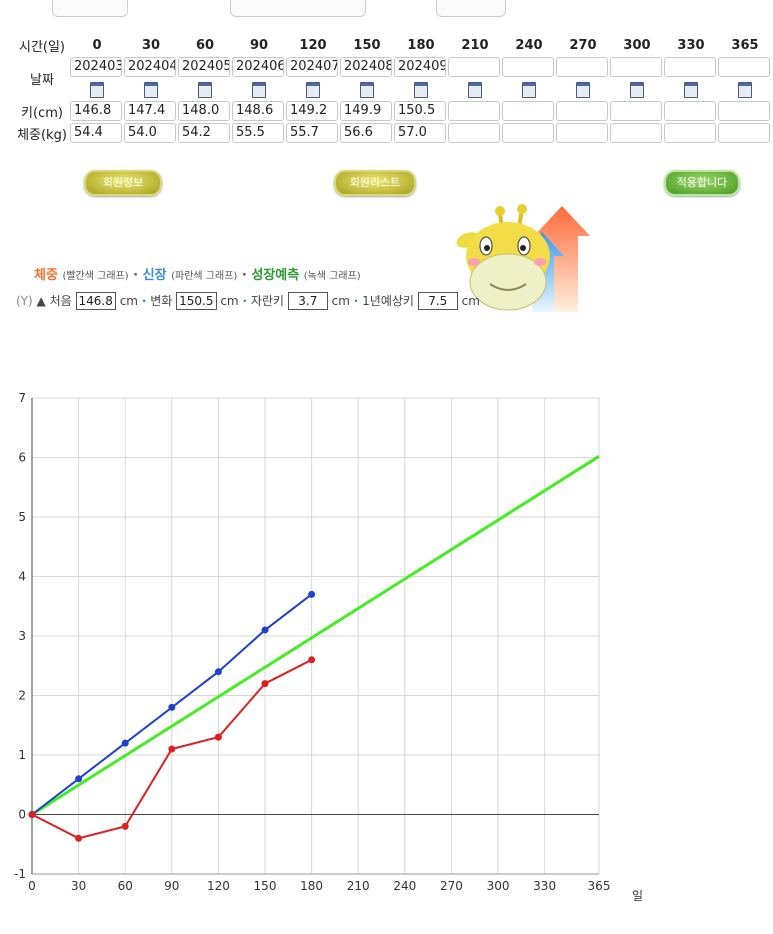  What do you see at coordinates (312, 111) in the screenshot?
I see `height-input: 149.2` at bounding box center [312, 111].